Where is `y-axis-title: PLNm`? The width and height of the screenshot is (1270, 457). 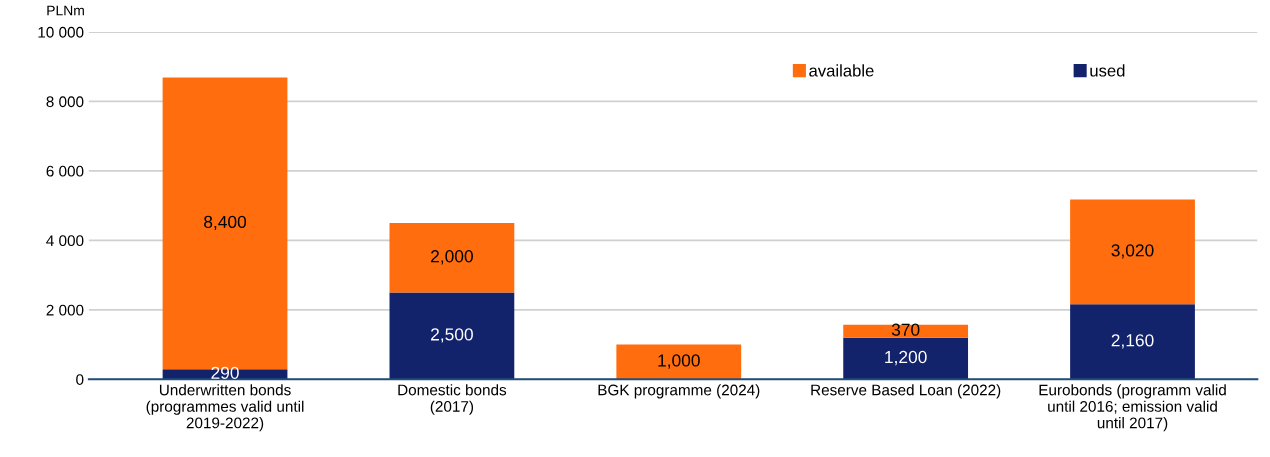
y-axis-title: PLNm is located at coordinates (65, 10).